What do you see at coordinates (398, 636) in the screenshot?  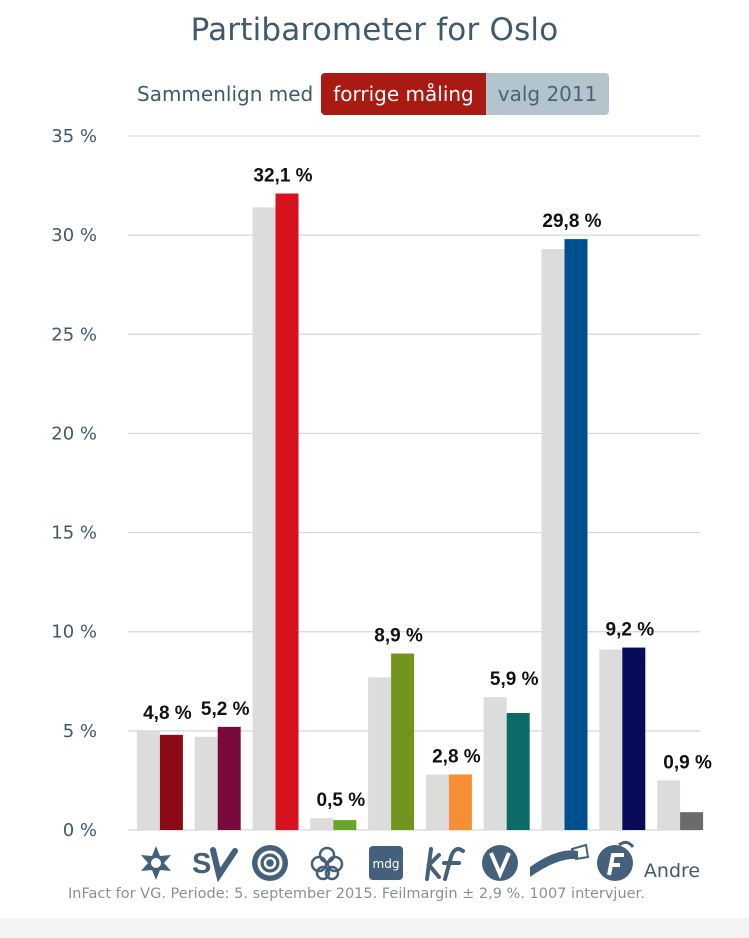 I see `data-label: 8,9 %` at bounding box center [398, 636].